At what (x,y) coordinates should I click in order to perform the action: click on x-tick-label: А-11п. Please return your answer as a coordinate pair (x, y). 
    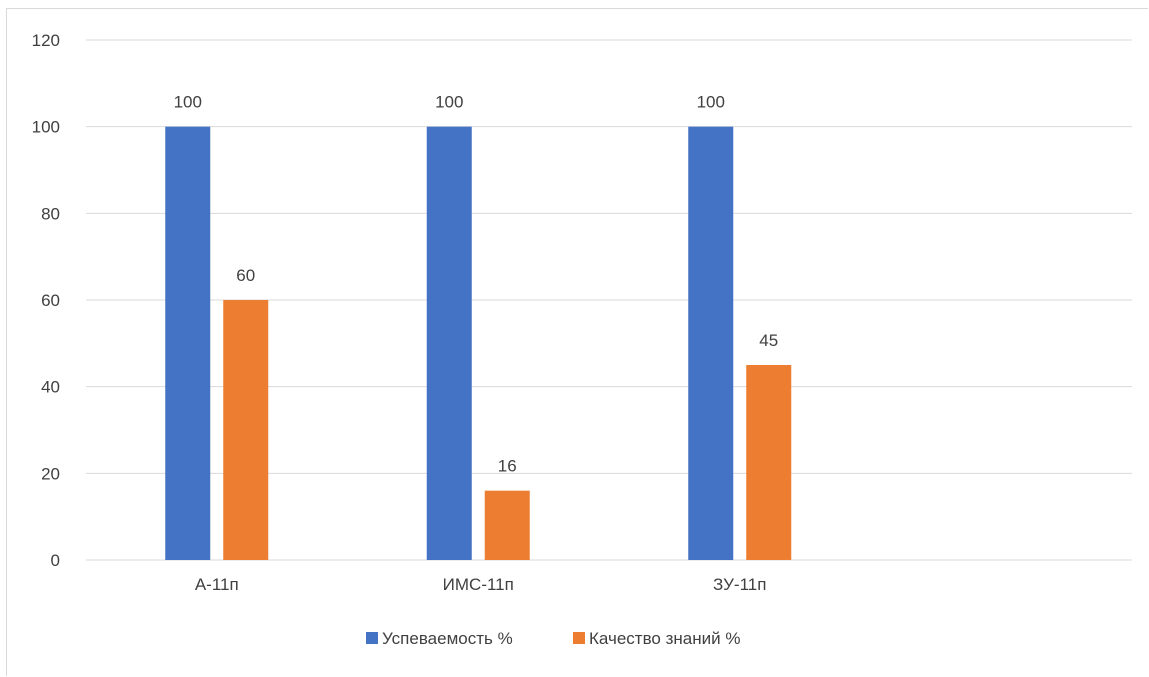
    Looking at the image, I should click on (217, 584).